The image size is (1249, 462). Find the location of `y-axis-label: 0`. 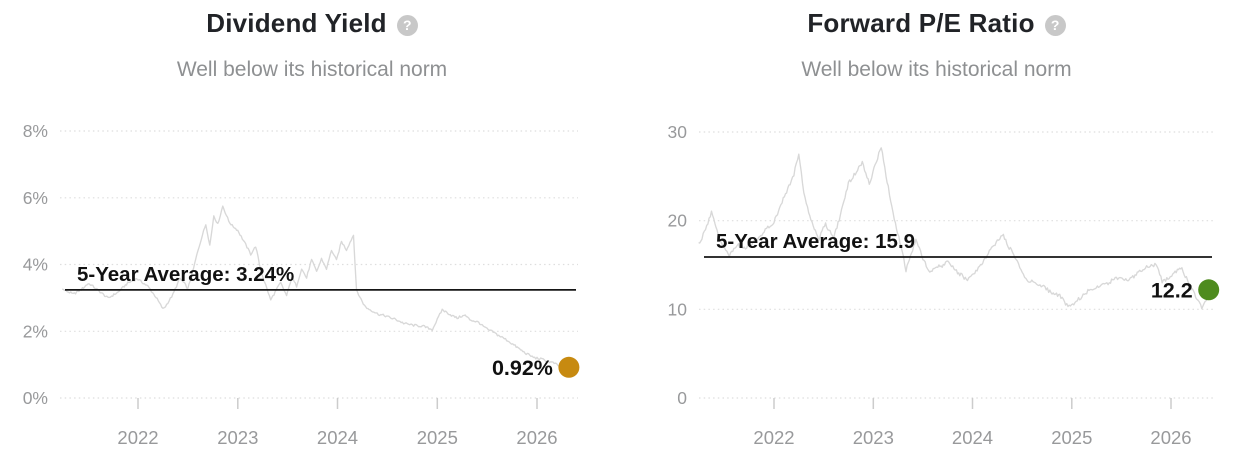

y-axis-label: 0 is located at coordinates (682, 398).